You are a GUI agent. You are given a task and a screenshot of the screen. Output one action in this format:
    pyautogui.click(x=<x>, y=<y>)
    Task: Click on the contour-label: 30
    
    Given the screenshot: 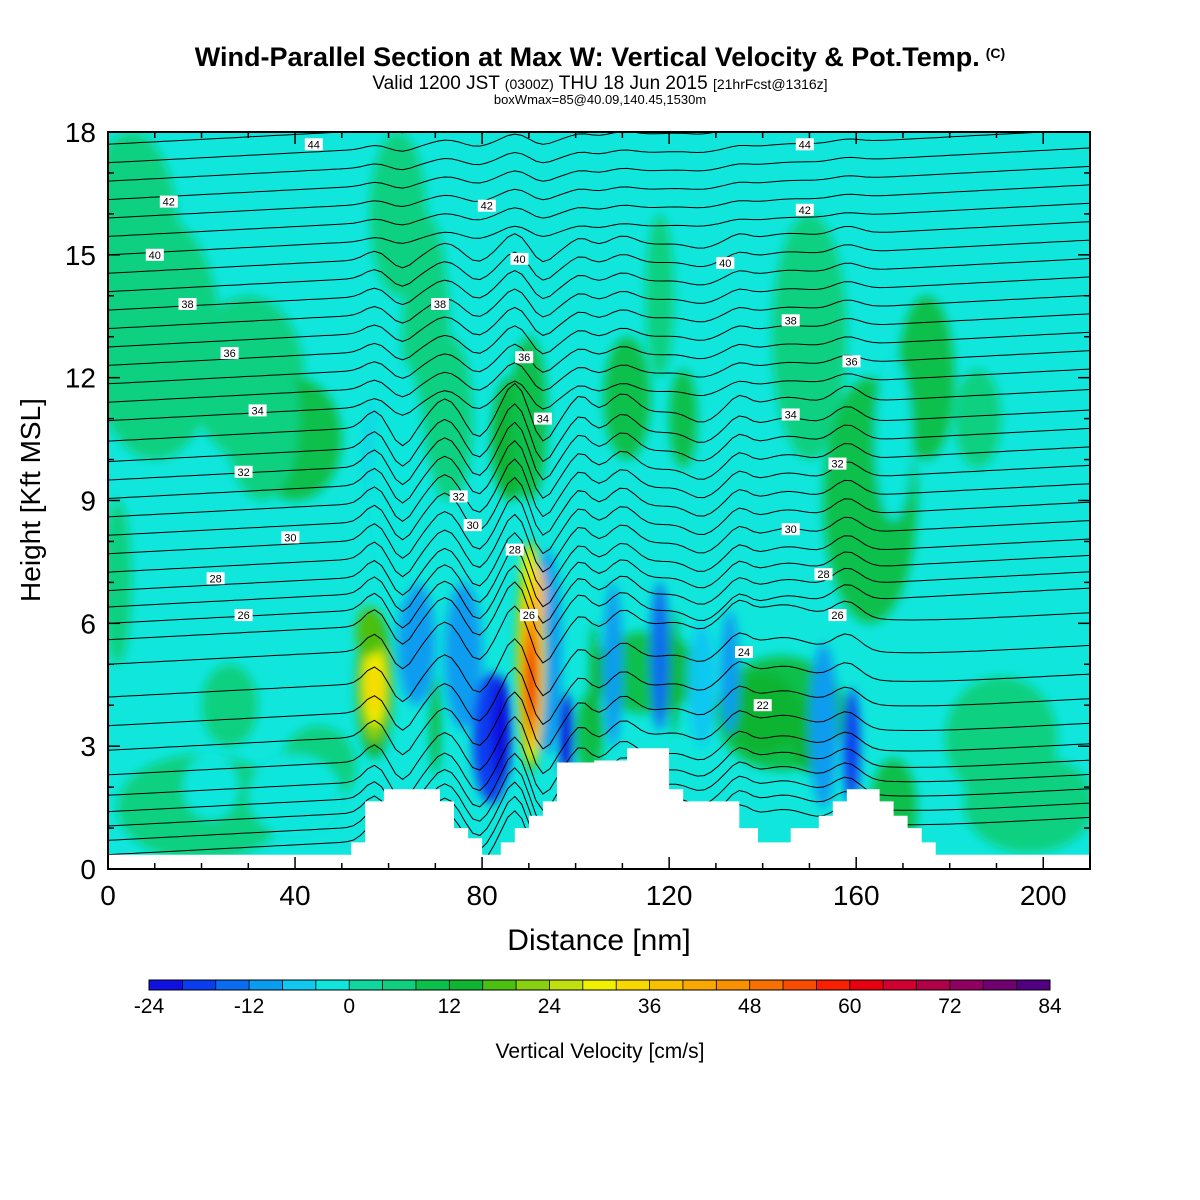 What is the action you would take?
    pyautogui.click(x=791, y=530)
    